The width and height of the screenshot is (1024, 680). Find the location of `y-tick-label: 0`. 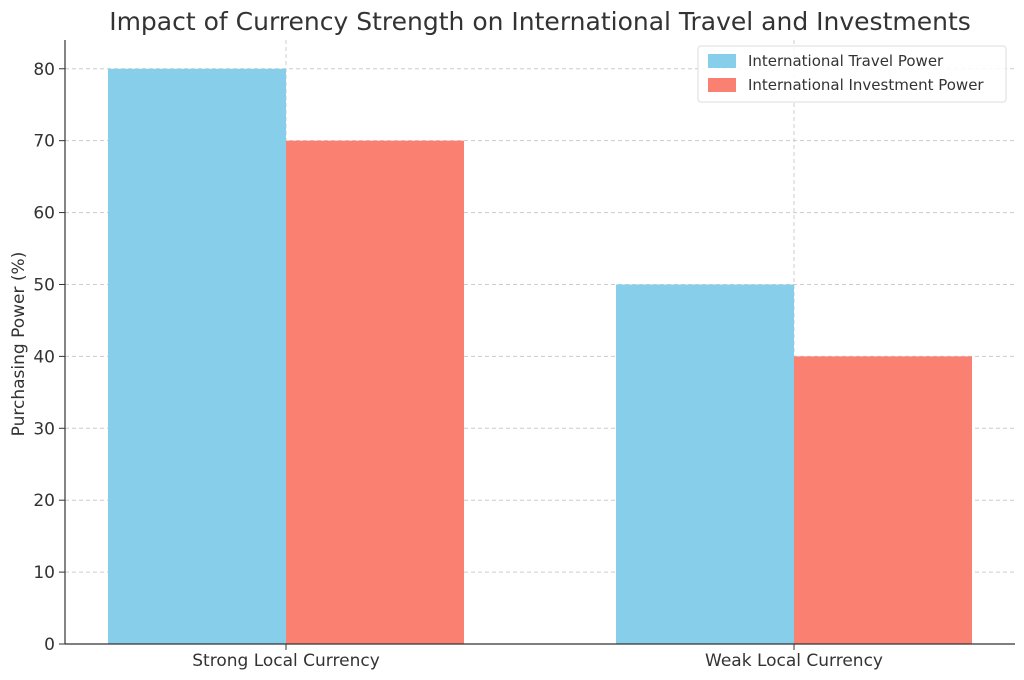

y-tick-label: 0 is located at coordinates (49, 645).